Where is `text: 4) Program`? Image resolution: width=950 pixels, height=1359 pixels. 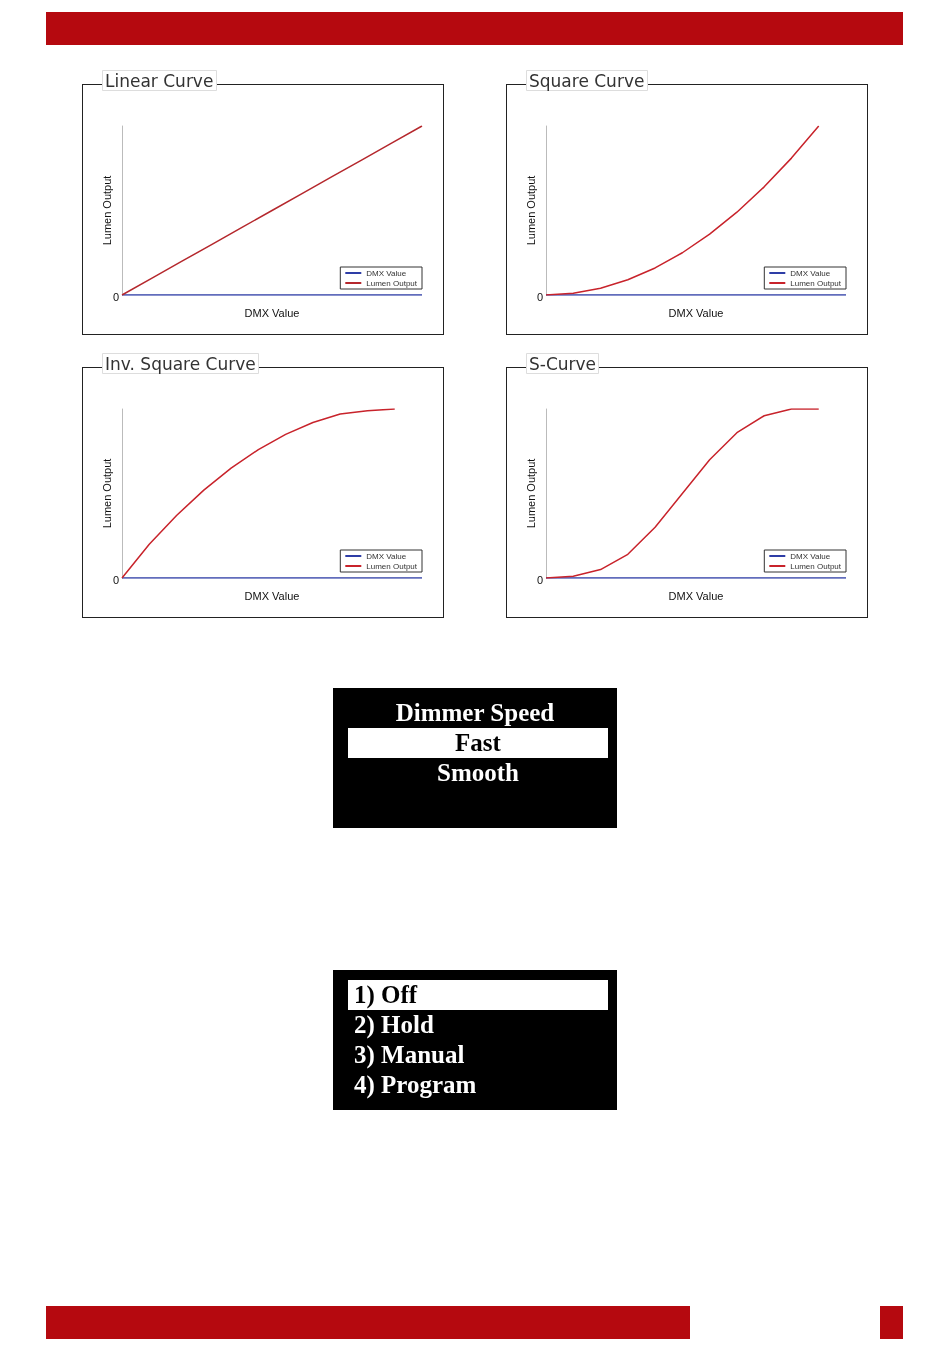
text: 4) Program is located at coordinates (415, 1085).